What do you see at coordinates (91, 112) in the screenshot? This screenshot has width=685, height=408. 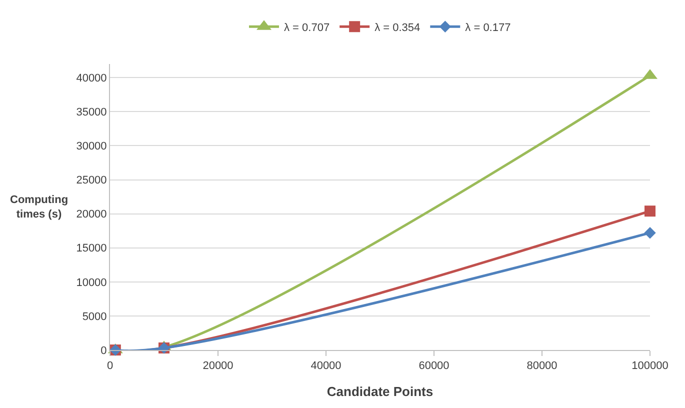 I see `y-tick-label: 35000` at bounding box center [91, 112].